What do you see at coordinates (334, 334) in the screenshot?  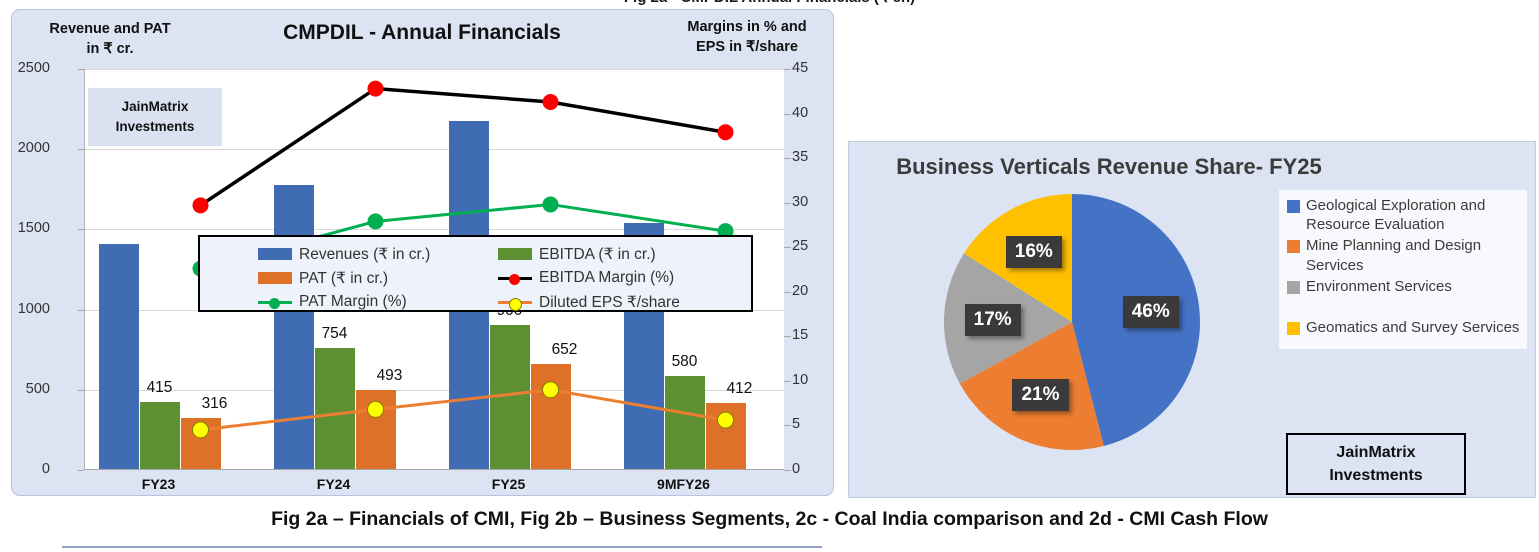 I see `data-label: 754` at bounding box center [334, 334].